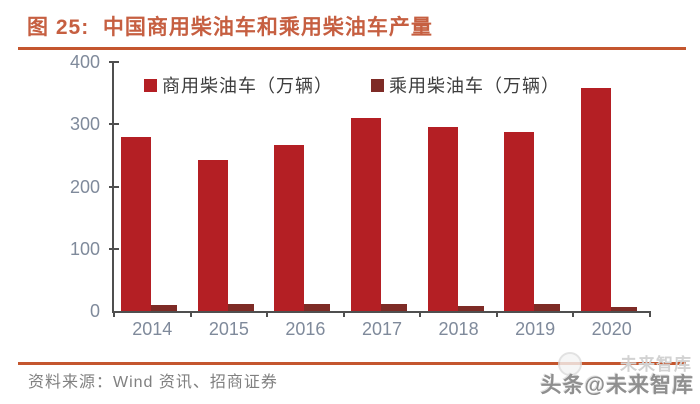 Image resolution: width=700 pixels, height=404 pixels. I want to click on bar-series2-2016, so click(317, 307).